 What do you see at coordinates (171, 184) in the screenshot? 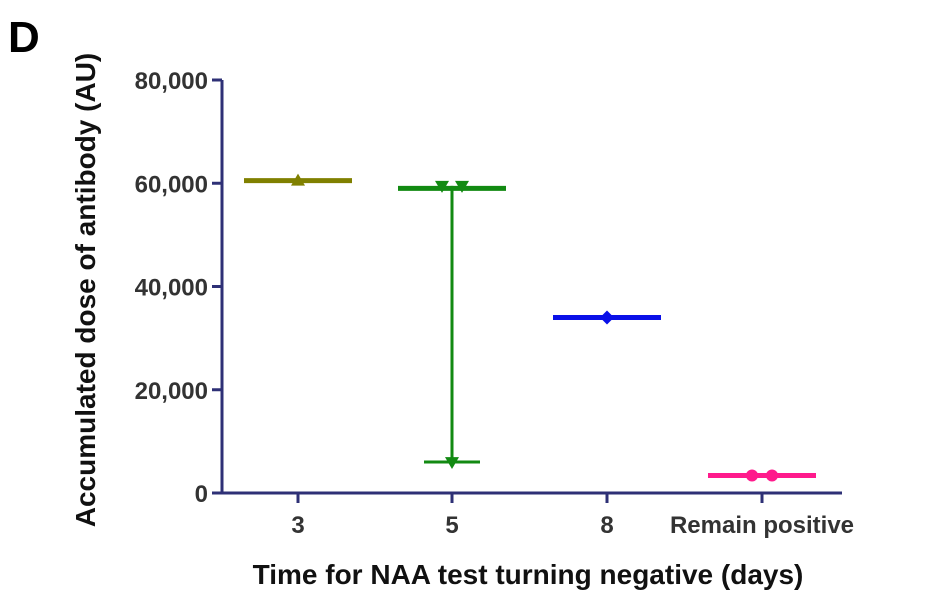
I see `y-tick-label: 60,000` at bounding box center [171, 184].